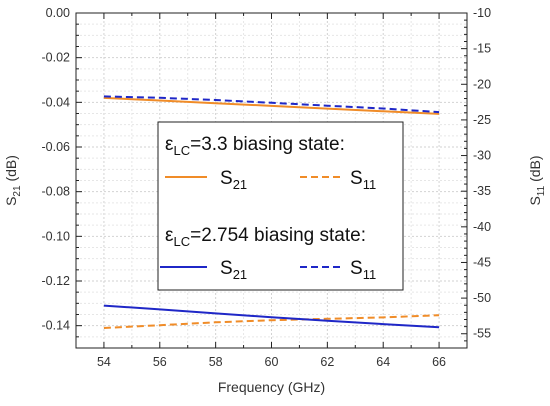 This screenshot has width=550, height=406. What do you see at coordinates (482, 13) in the screenshot?
I see `right-y-tick-label: -10` at bounding box center [482, 13].